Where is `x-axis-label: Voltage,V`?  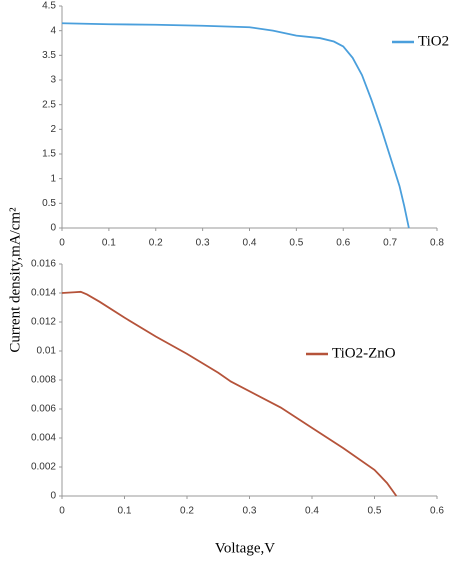
x-axis-label: Voltage,V is located at coordinates (245, 548).